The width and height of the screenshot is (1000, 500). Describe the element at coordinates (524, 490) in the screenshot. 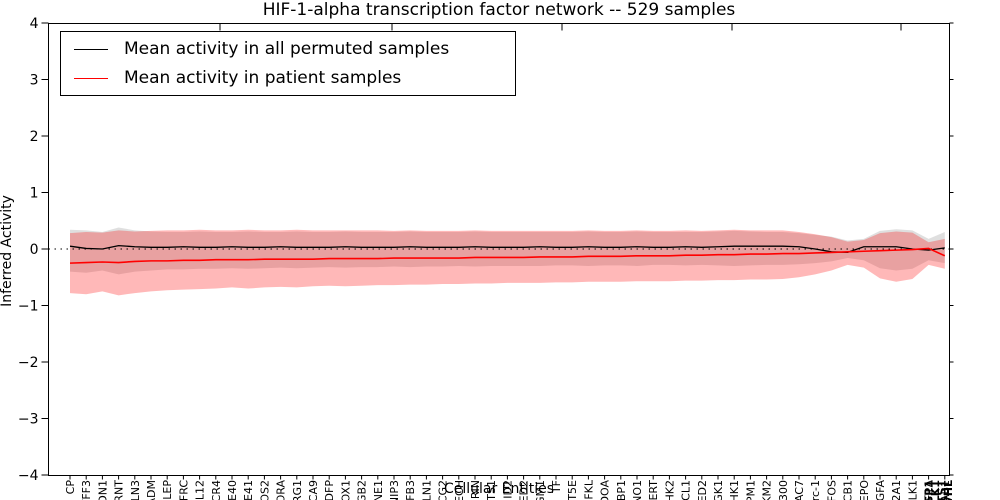

I see `x-tick-label: CITED2` at that location.